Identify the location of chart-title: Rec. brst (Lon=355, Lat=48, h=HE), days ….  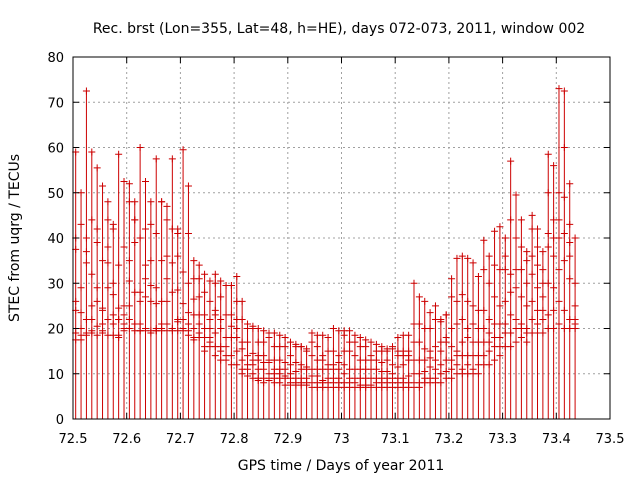
(339, 29).